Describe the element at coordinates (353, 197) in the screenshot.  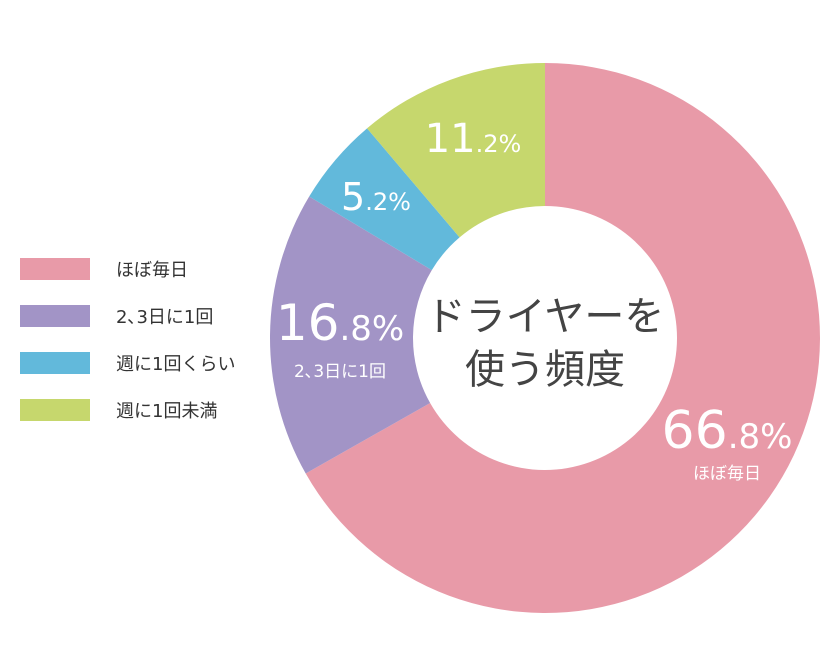
I see `data-label-integer: 5` at that location.